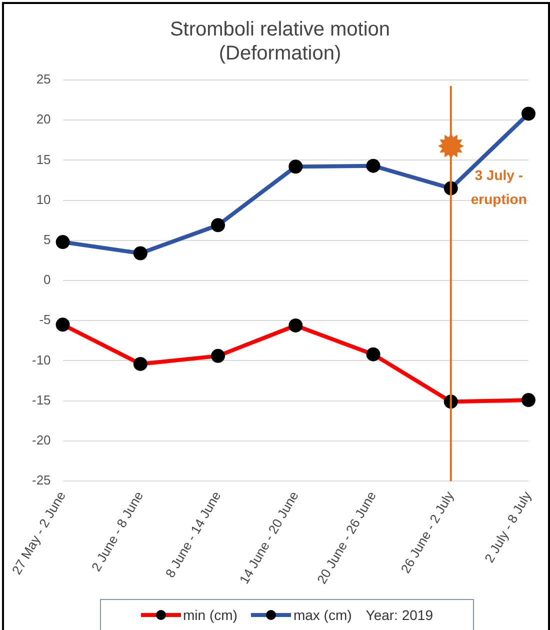  I want to click on y-tick-label: -5, so click(45, 320).